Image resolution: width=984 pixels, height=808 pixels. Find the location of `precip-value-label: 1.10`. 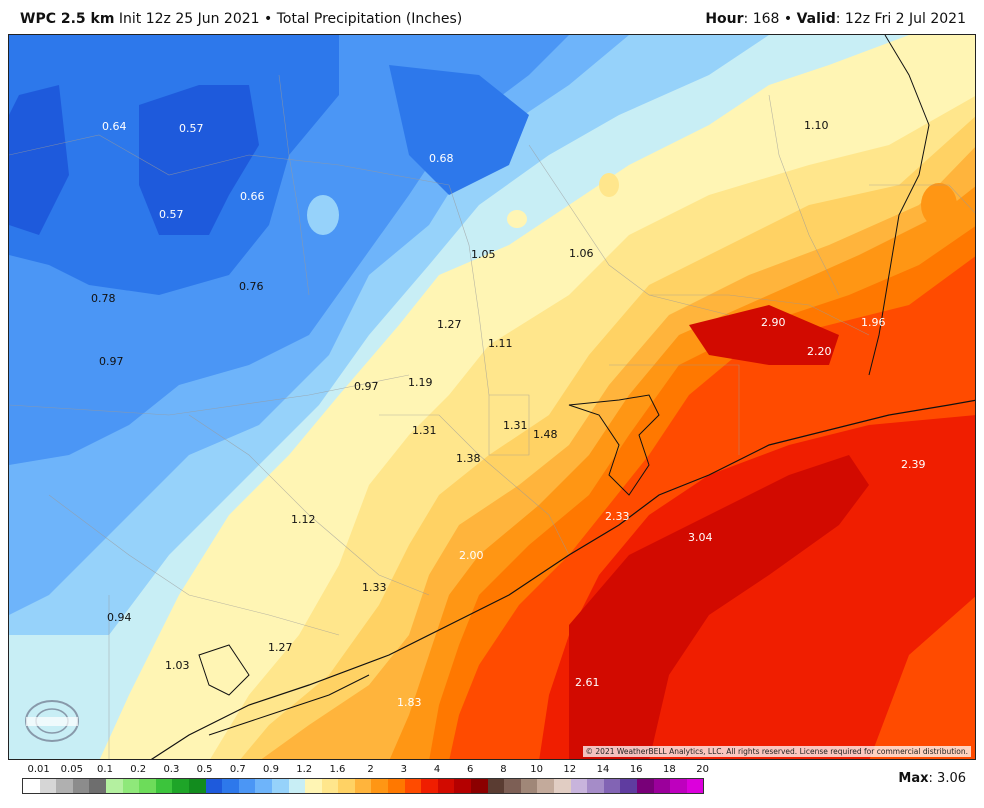

precip-value-label: 1.10 is located at coordinates (816, 125).